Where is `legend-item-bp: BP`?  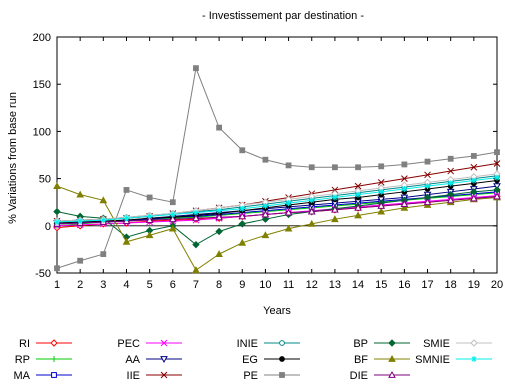 legend-item-bp: BP is located at coordinates (381, 344).